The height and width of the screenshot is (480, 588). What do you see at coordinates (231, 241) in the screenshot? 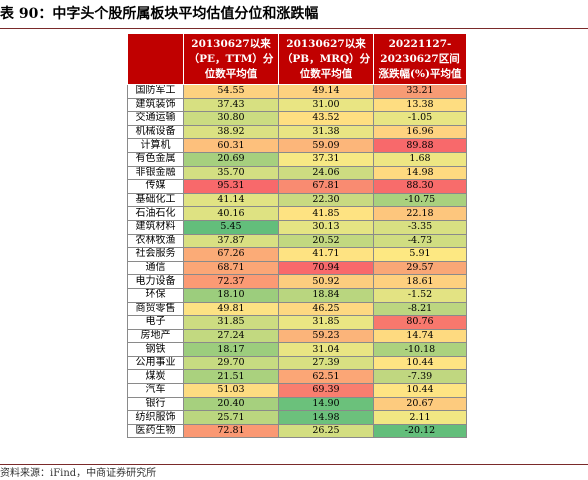
I see `pe-percentile-cell: 37.87` at bounding box center [231, 241].